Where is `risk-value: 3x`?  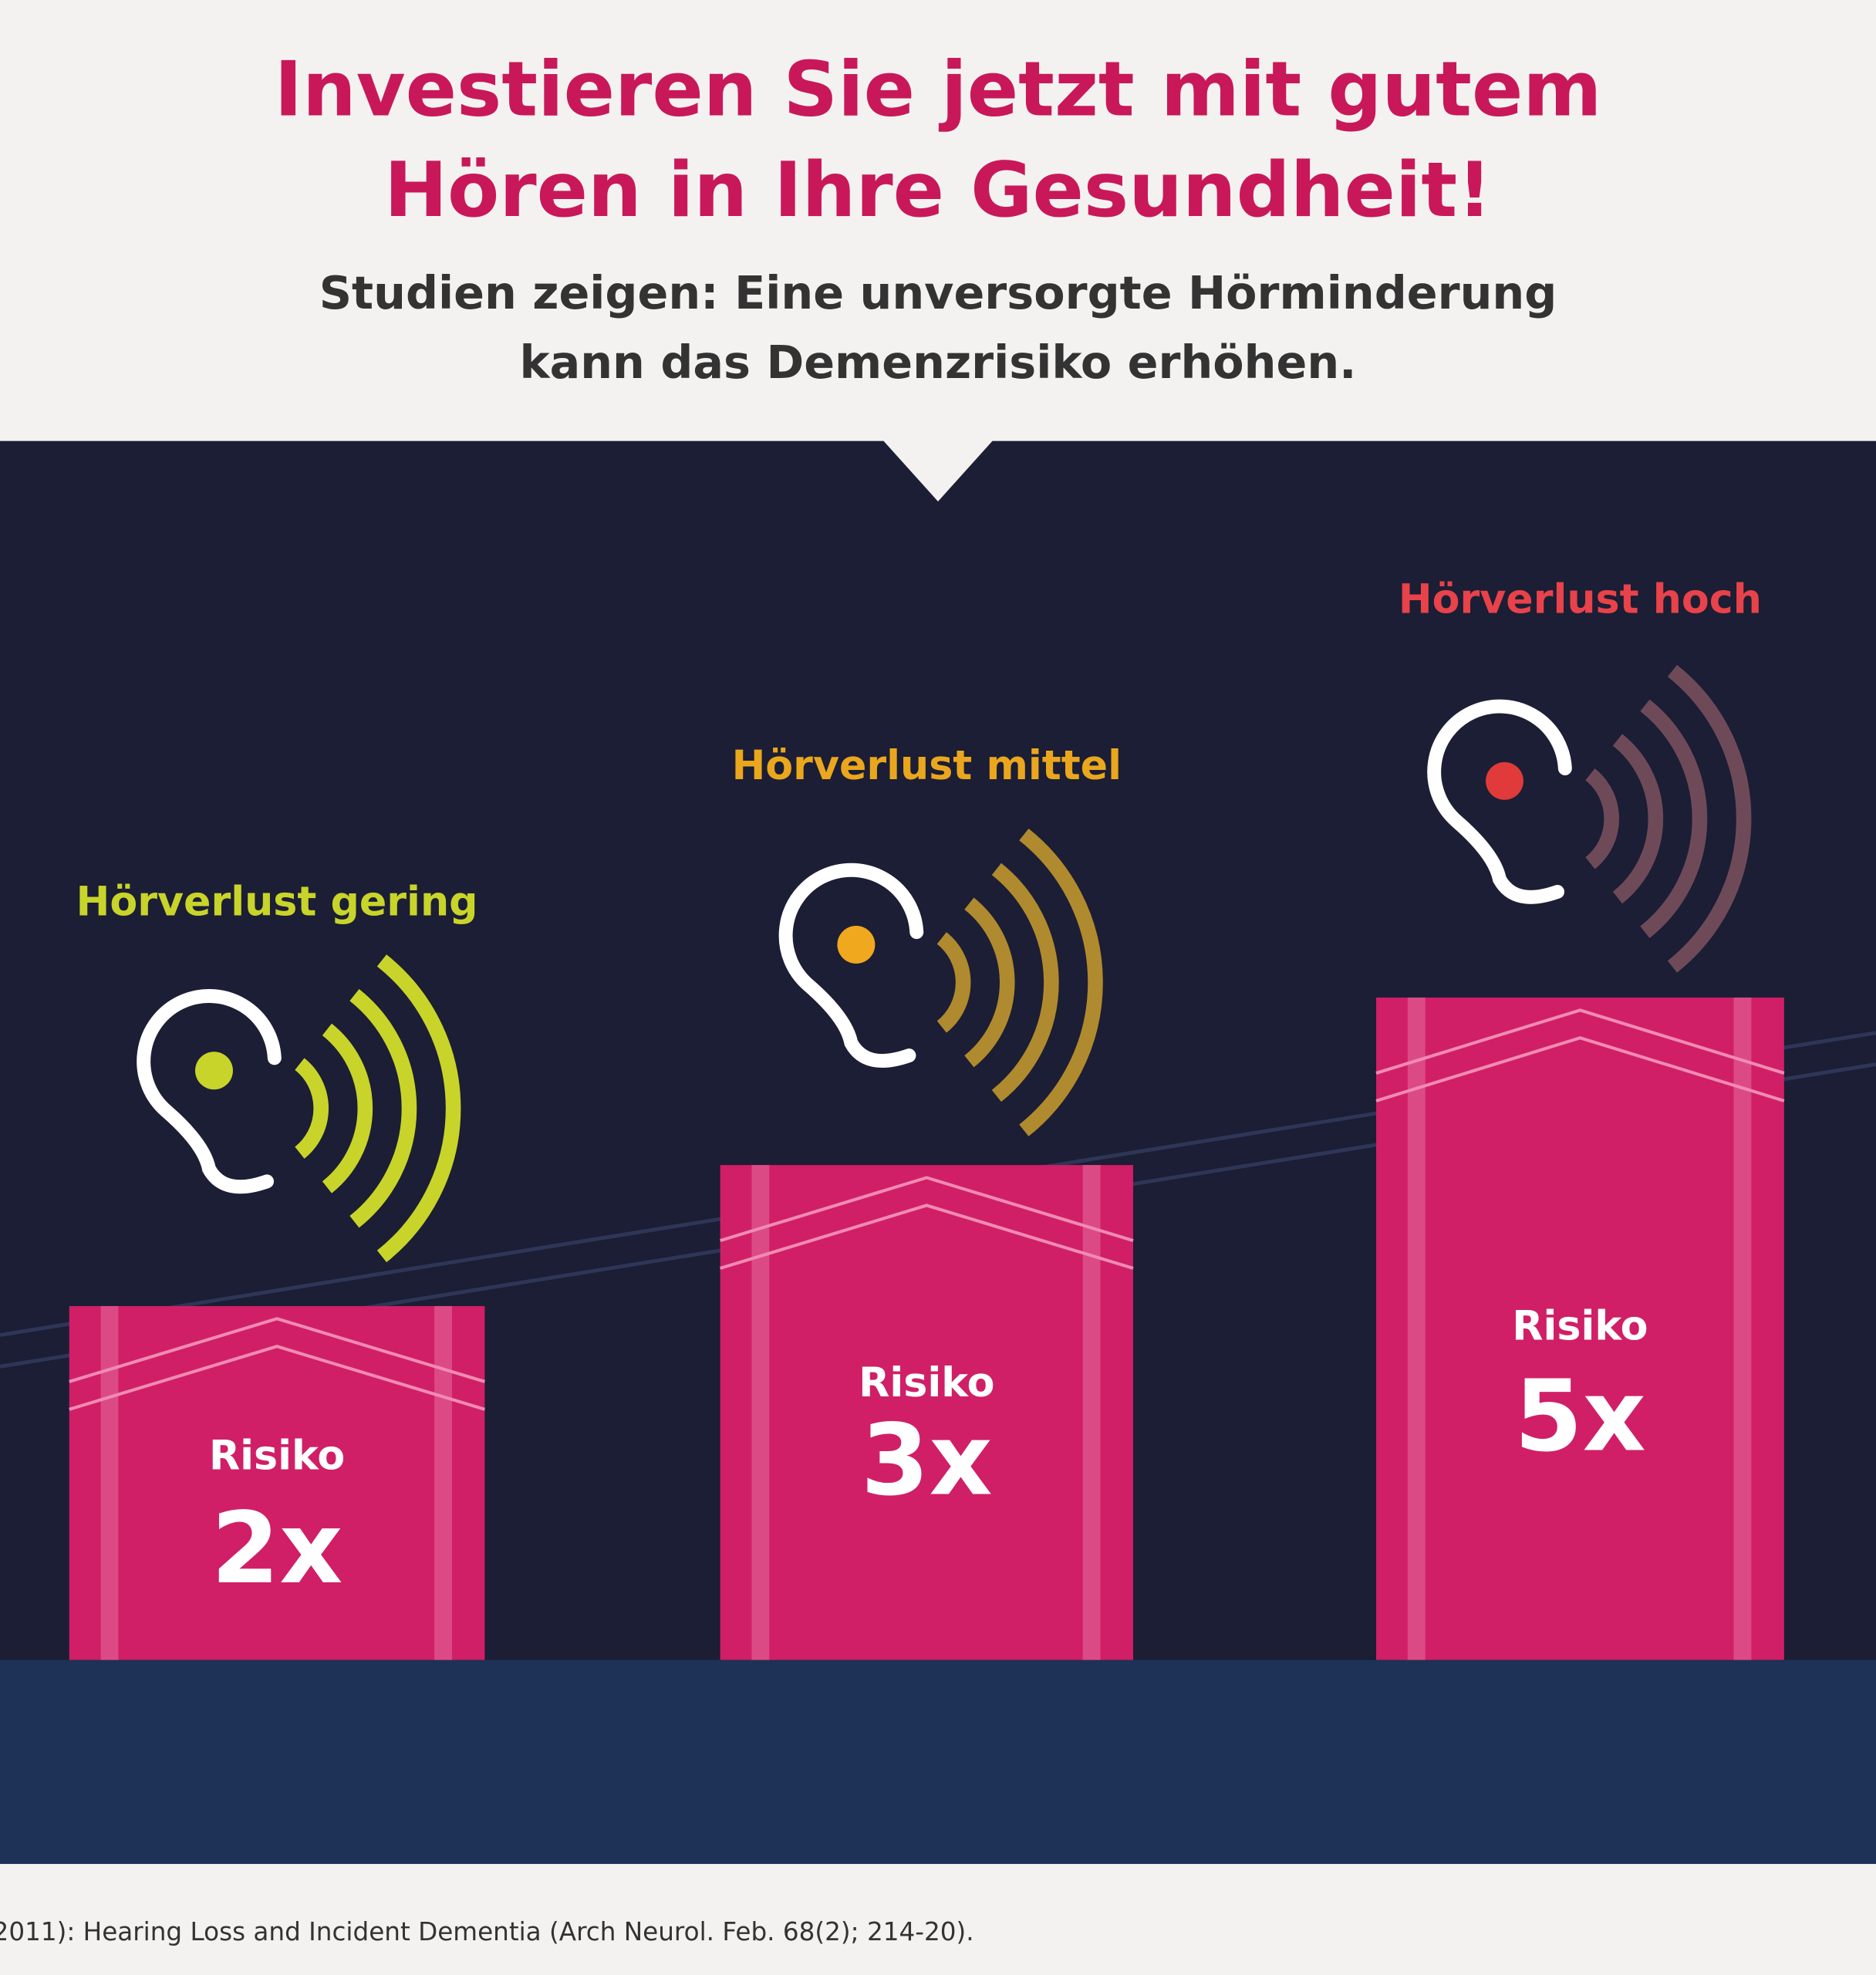 risk-value: 3x is located at coordinates (927, 1461).